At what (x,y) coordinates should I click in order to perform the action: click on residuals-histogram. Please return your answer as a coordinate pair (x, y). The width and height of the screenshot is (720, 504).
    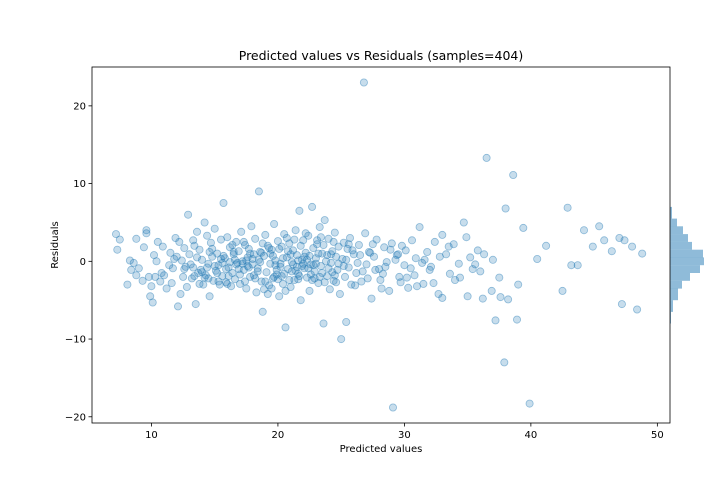
    Looking at the image, I should click on (687, 265).